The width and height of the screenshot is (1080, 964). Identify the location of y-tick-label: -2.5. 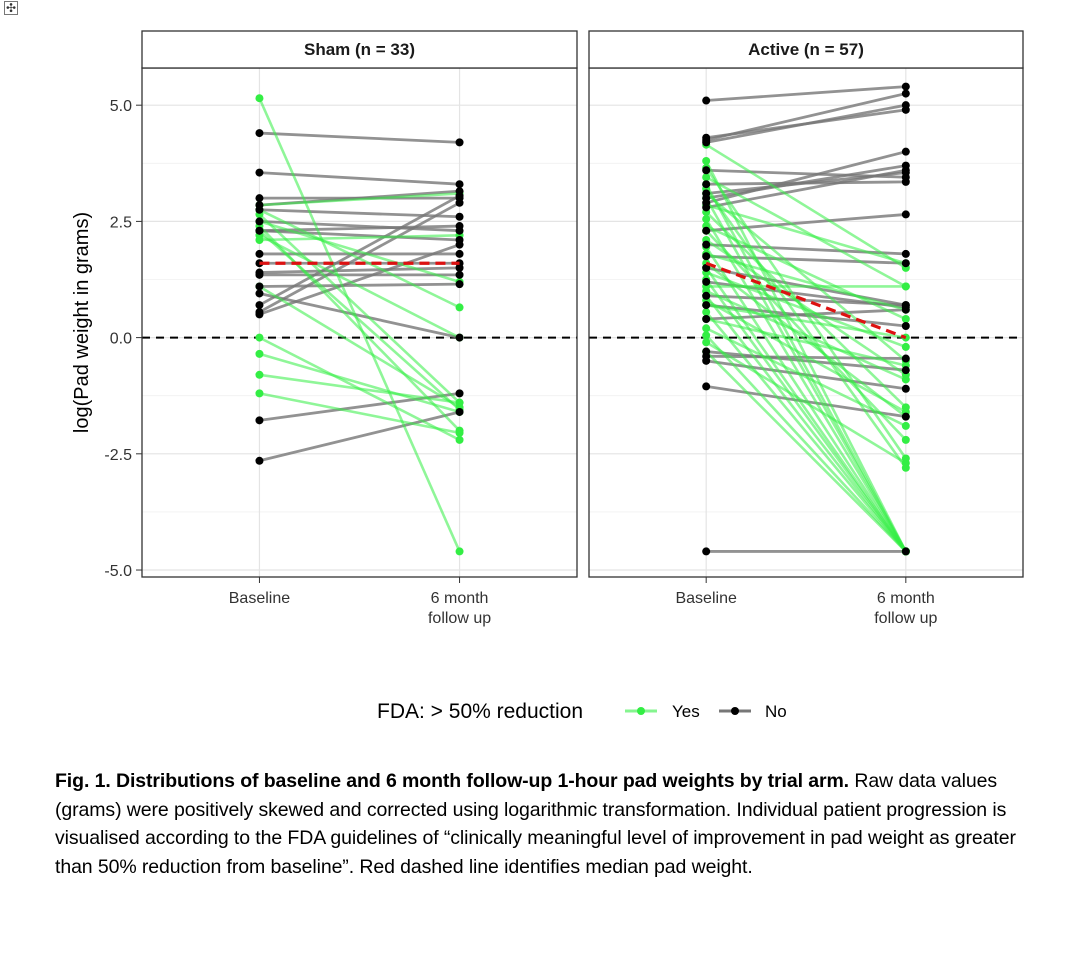
(118, 455).